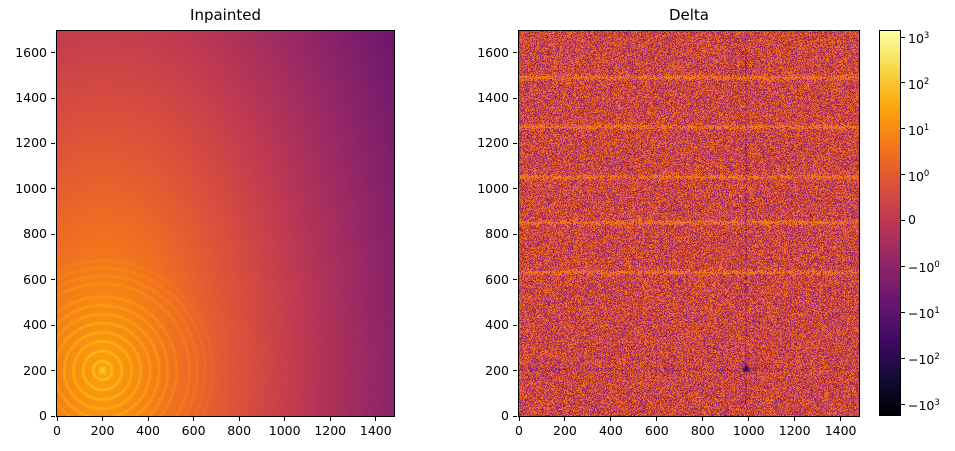 The image size is (955, 451). I want to click on x-tick-label: 1000, so click(748, 430).